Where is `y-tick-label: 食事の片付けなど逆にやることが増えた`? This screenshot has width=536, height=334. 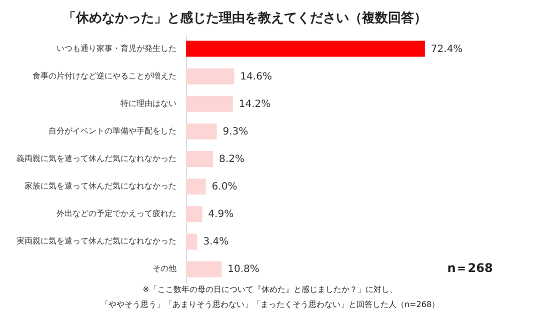
y-tick-label: 食事の片付けなど逆にやることが増えた is located at coordinates (104, 75).